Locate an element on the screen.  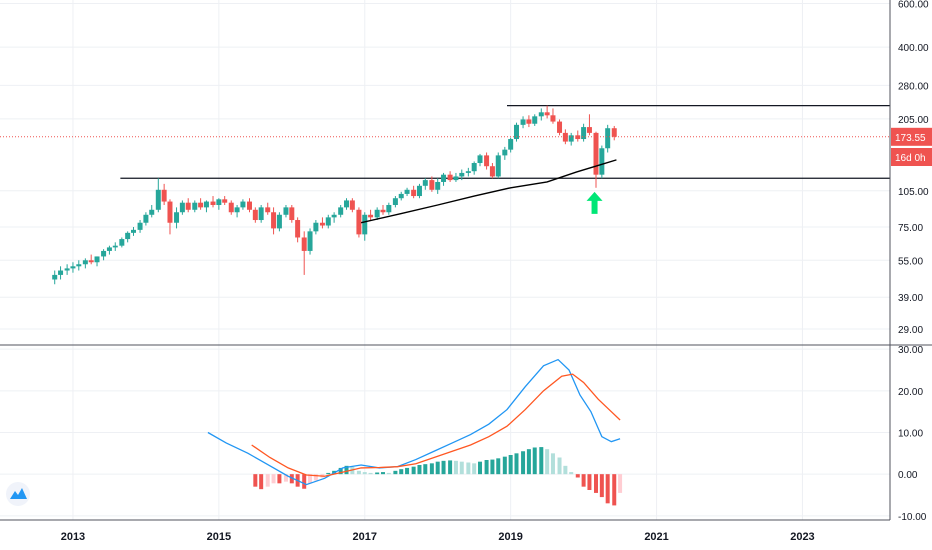
up-arrow-annotation is located at coordinates (594, 202).